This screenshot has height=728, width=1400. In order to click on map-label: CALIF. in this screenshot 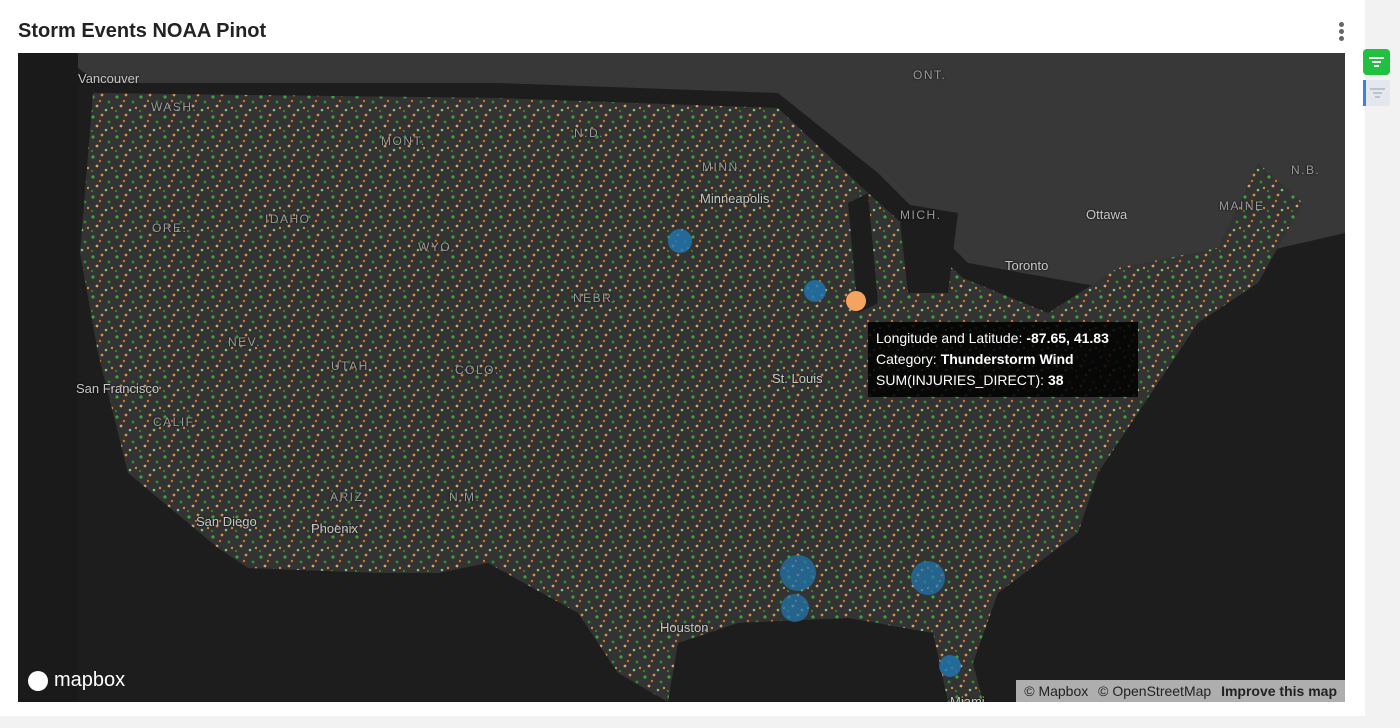, I will do `click(176, 422)`.